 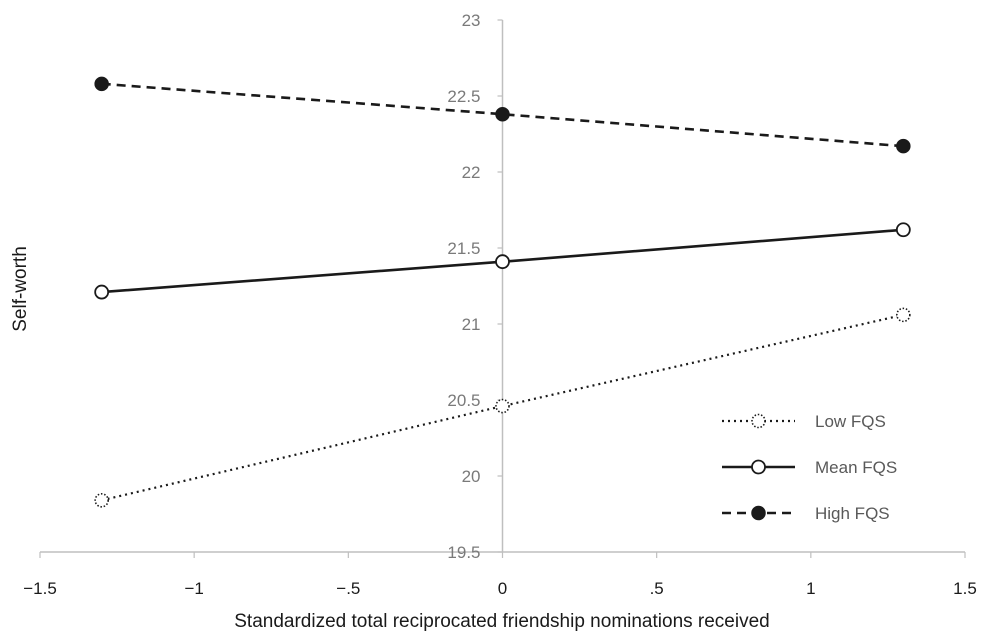 I want to click on legend: Low FQS Mean FQS High FQS, so click(x=809, y=467).